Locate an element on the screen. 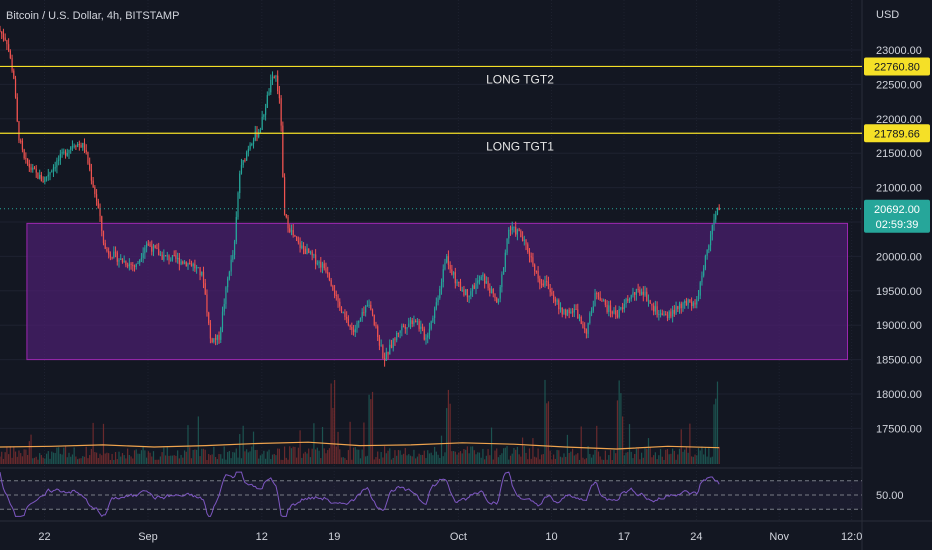 The height and width of the screenshot is (550, 932). x-tick-label: Sep is located at coordinates (148, 537).